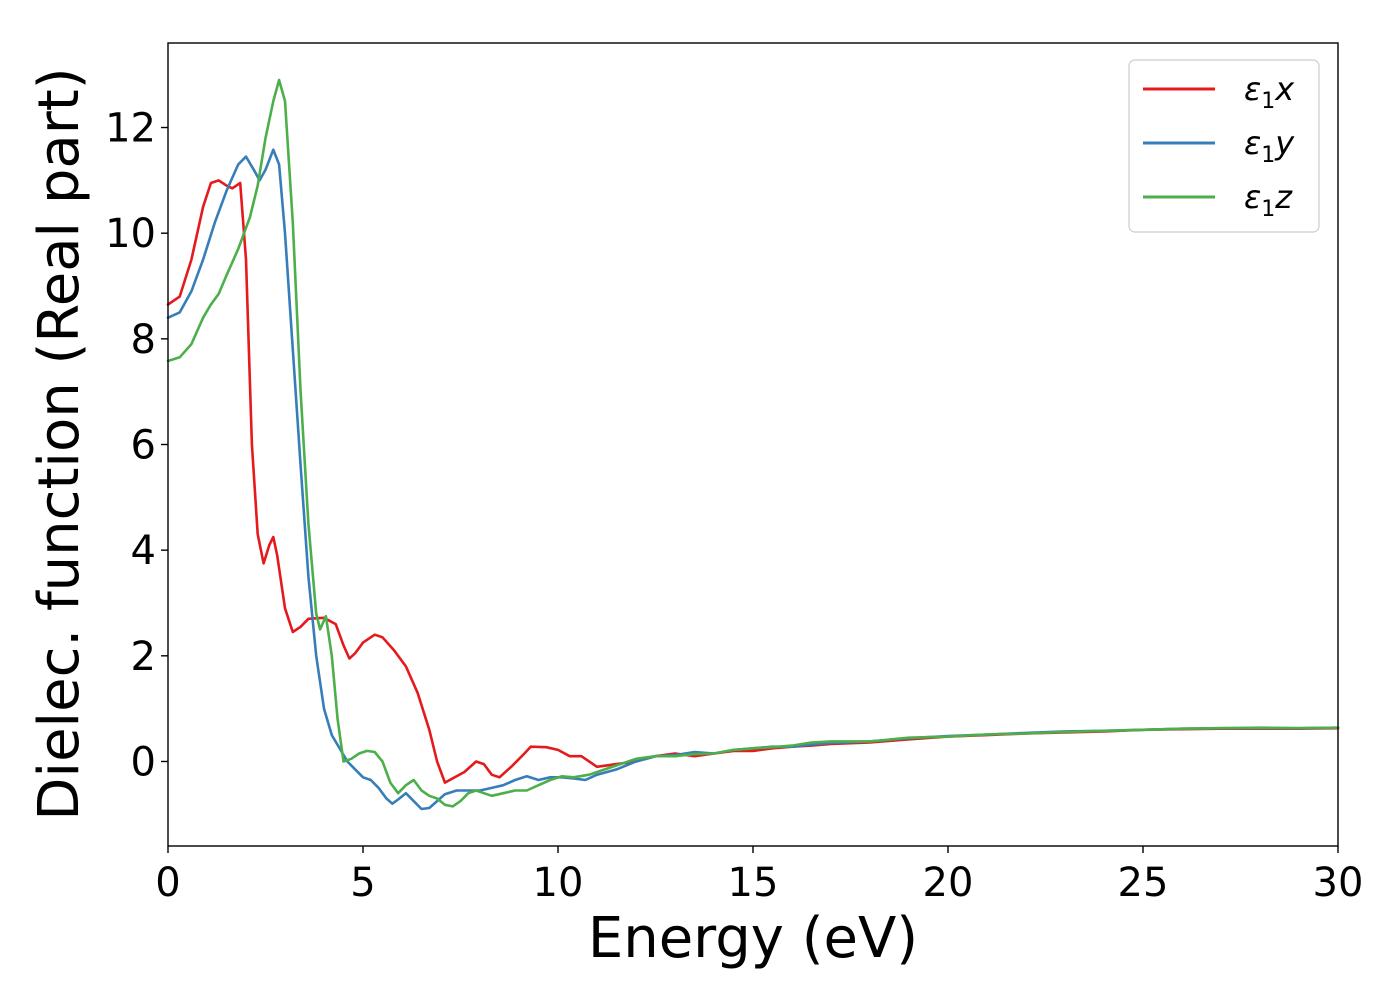 The image size is (1400, 1000). Describe the element at coordinates (1143, 883) in the screenshot. I see `x-tick-label: 25` at that location.